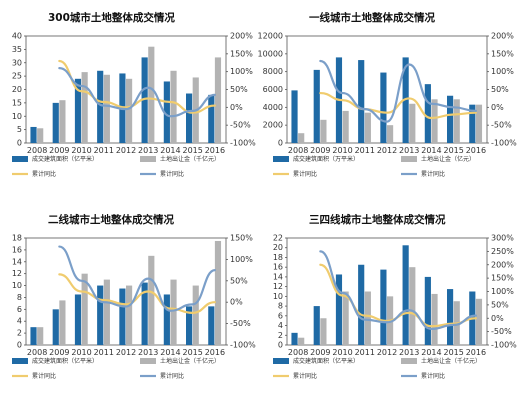 This screenshot has width=520, height=402. Describe the element at coordinates (278, 247) in the screenshot. I see `y-tick-label: 20` at that location.